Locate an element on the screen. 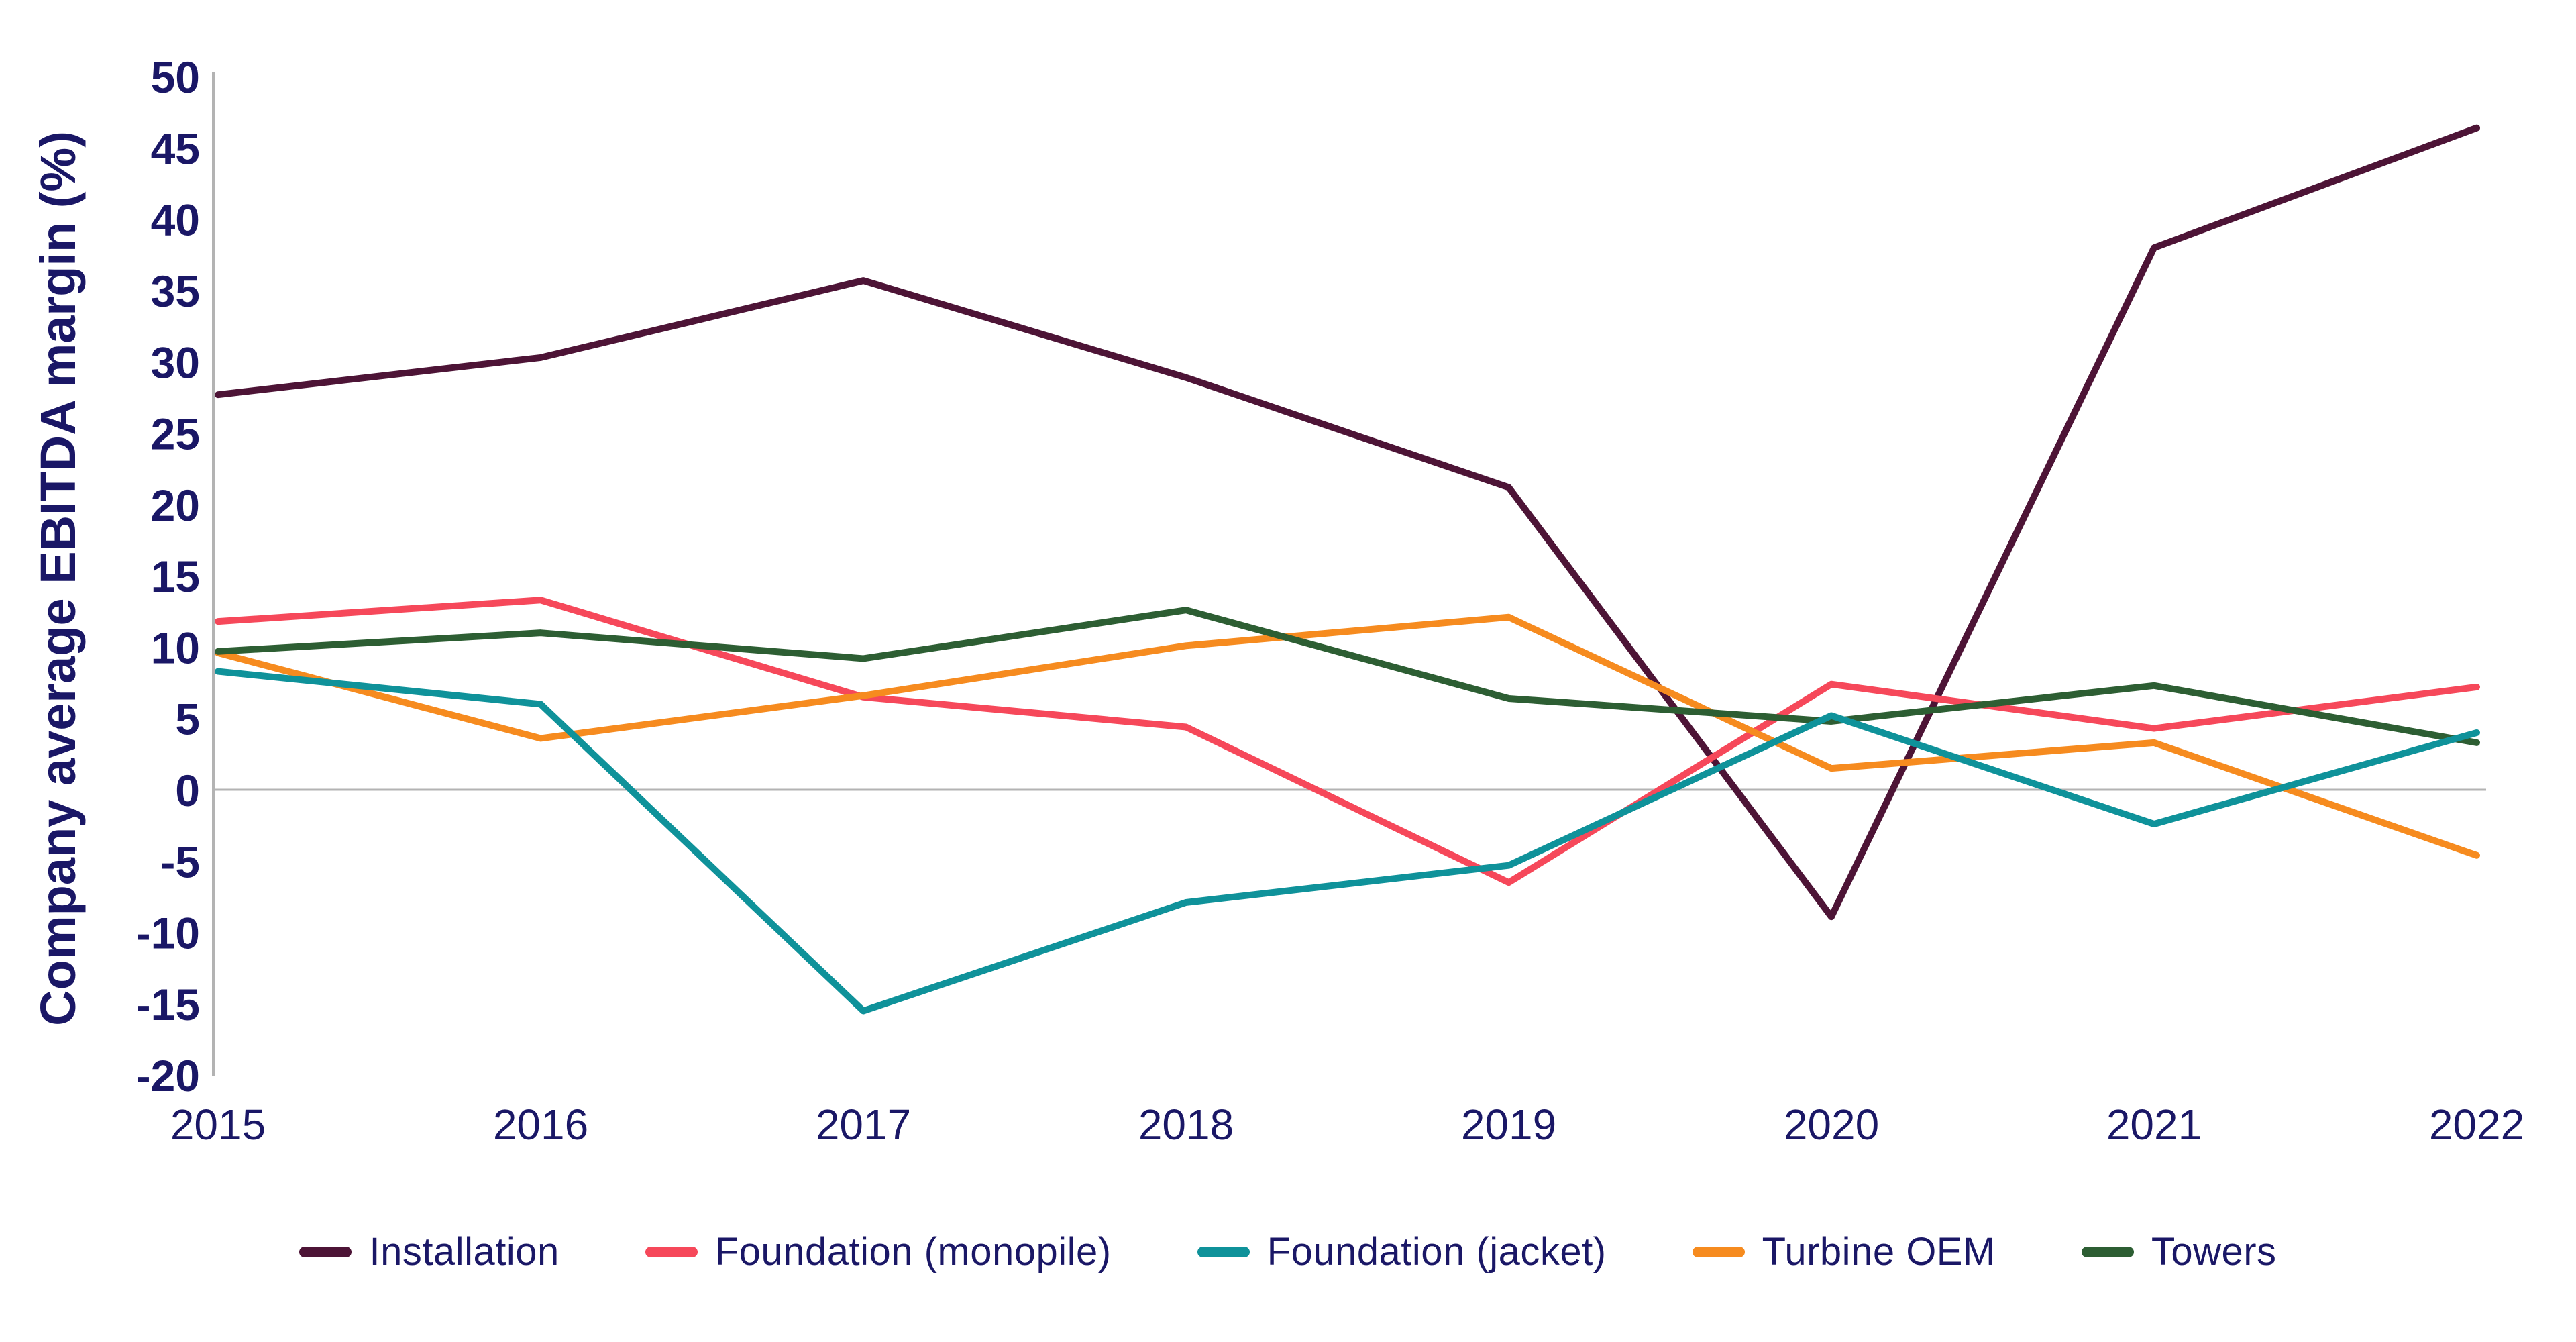  x-tick-label: 2022 is located at coordinates (2476, 1124).